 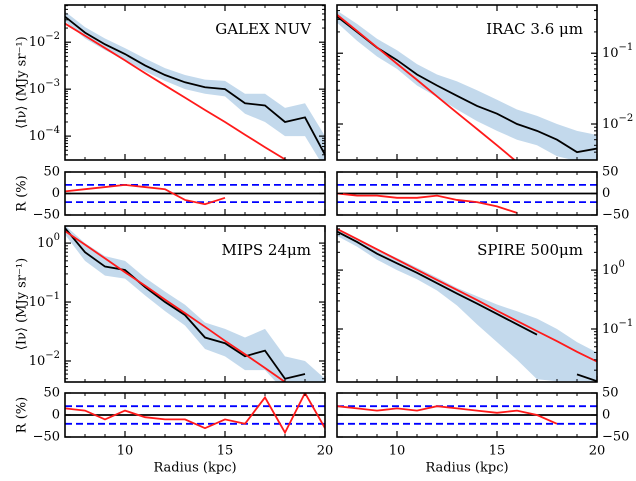 I want to click on panel-title: MIPS 24μm, so click(x=266, y=250).